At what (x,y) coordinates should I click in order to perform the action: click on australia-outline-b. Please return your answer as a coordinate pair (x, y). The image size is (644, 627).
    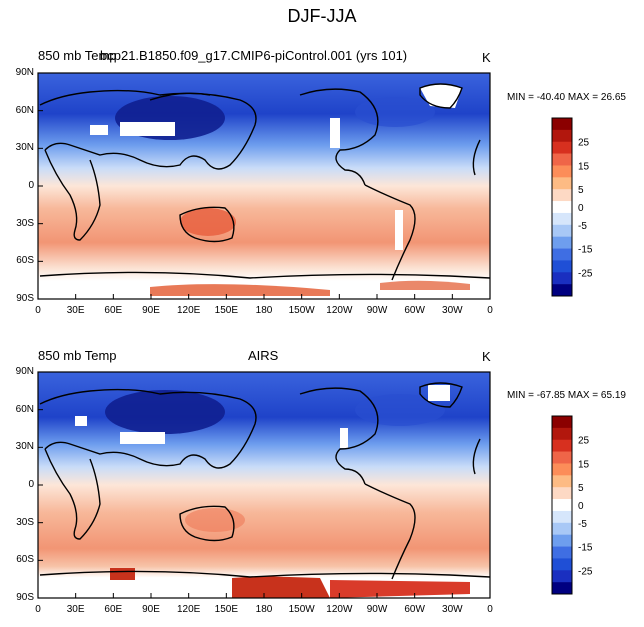
    Looking at the image, I should click on (207, 523).